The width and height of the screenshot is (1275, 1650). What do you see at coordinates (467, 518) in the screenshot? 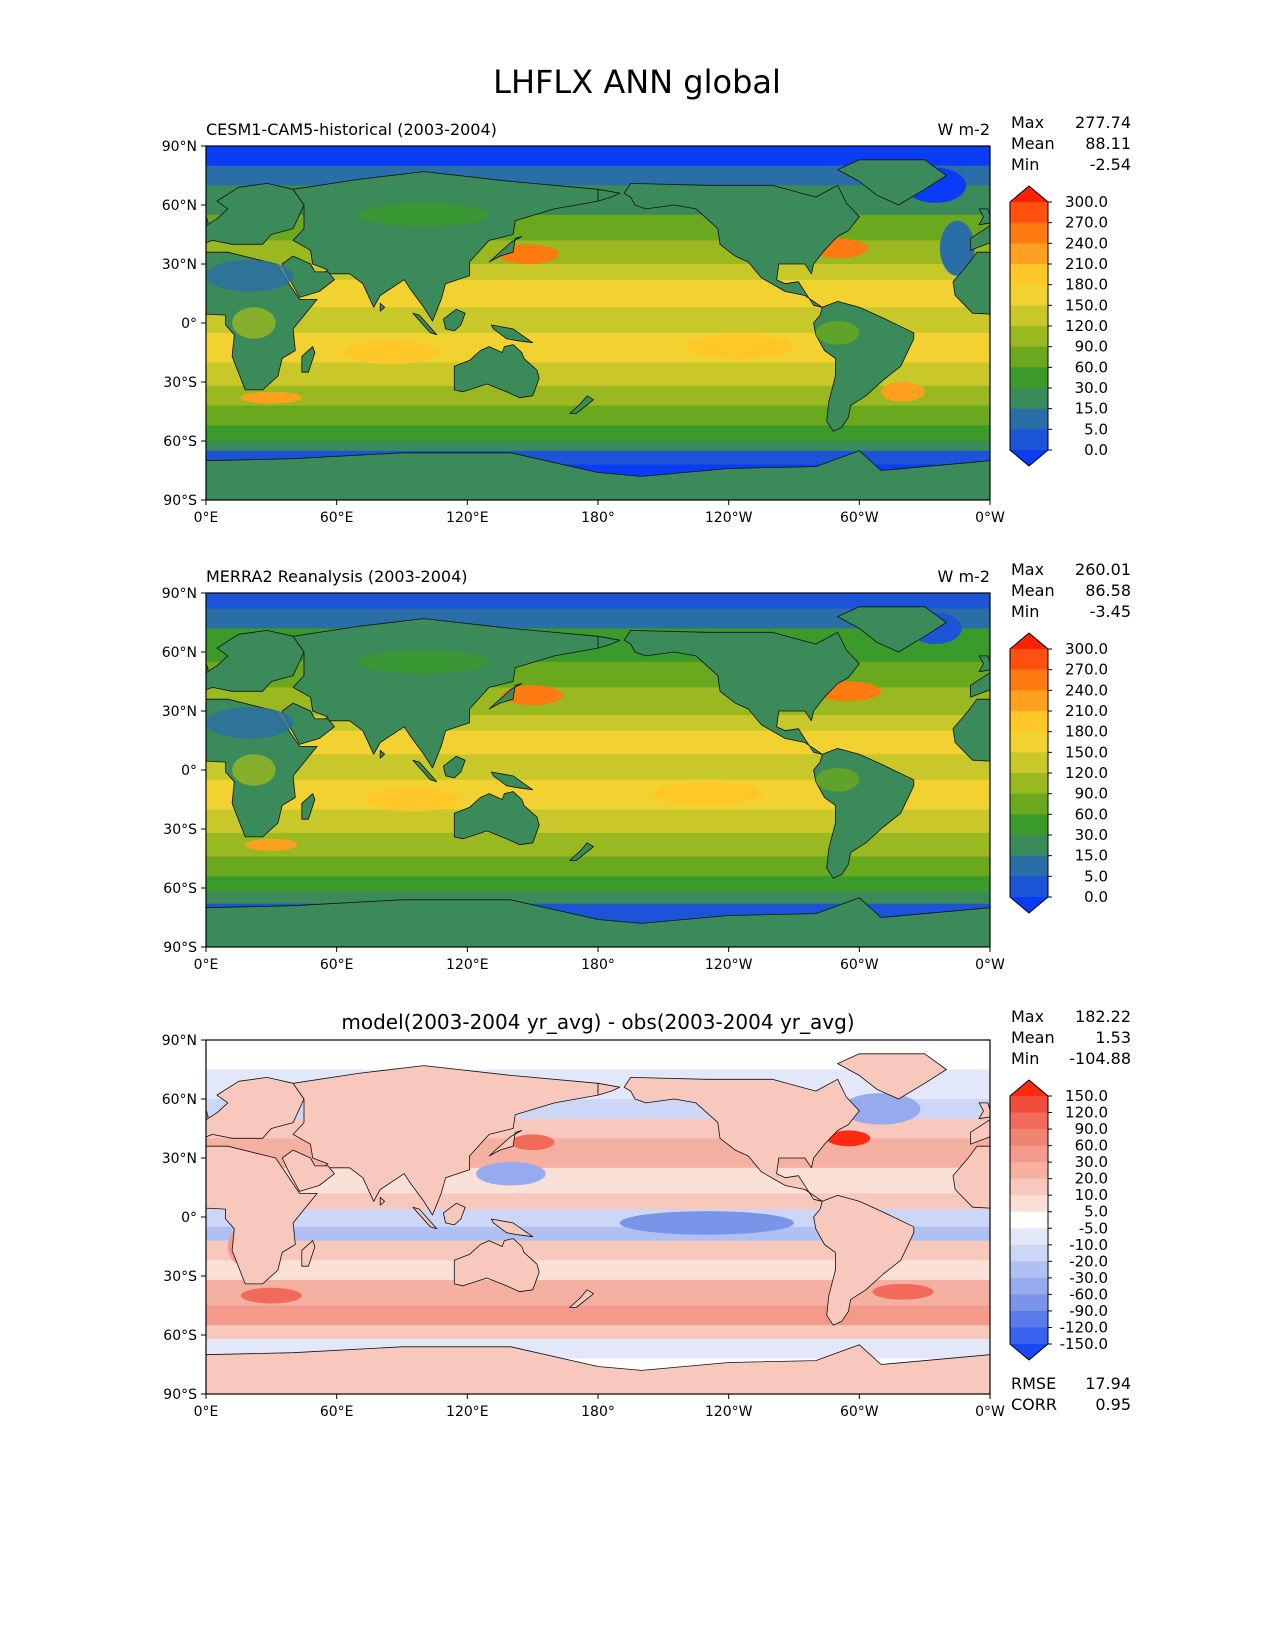
I see `lon-tick-label: 120°E` at bounding box center [467, 518].